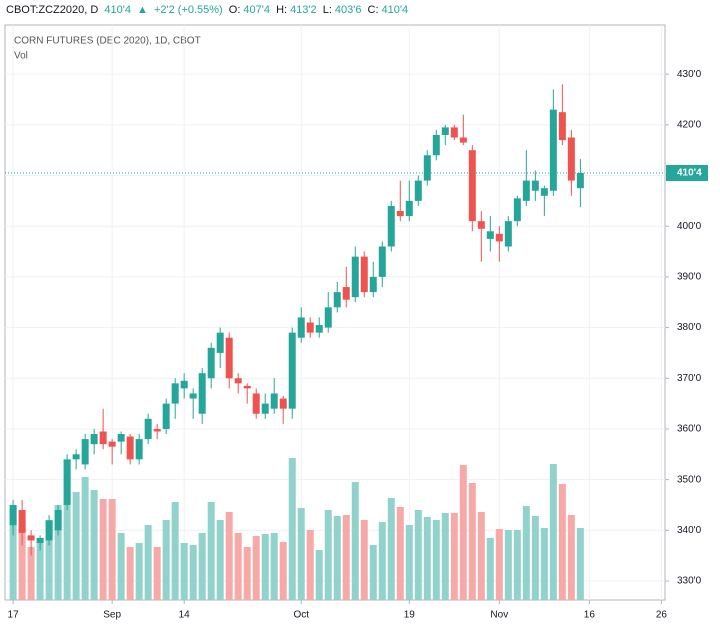 This screenshot has height=634, width=720. What do you see at coordinates (142, 10) in the screenshot?
I see `arrow: ▲` at bounding box center [142, 10].